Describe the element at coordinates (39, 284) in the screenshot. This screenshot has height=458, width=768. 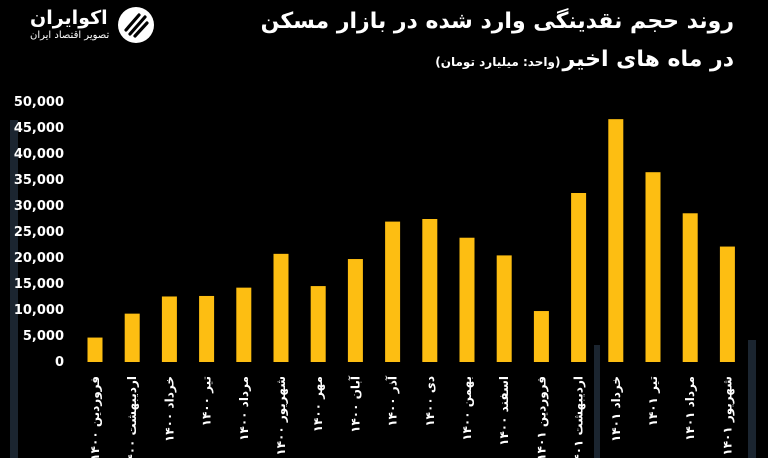
I see `y-tick-label: 15,000` at that location.